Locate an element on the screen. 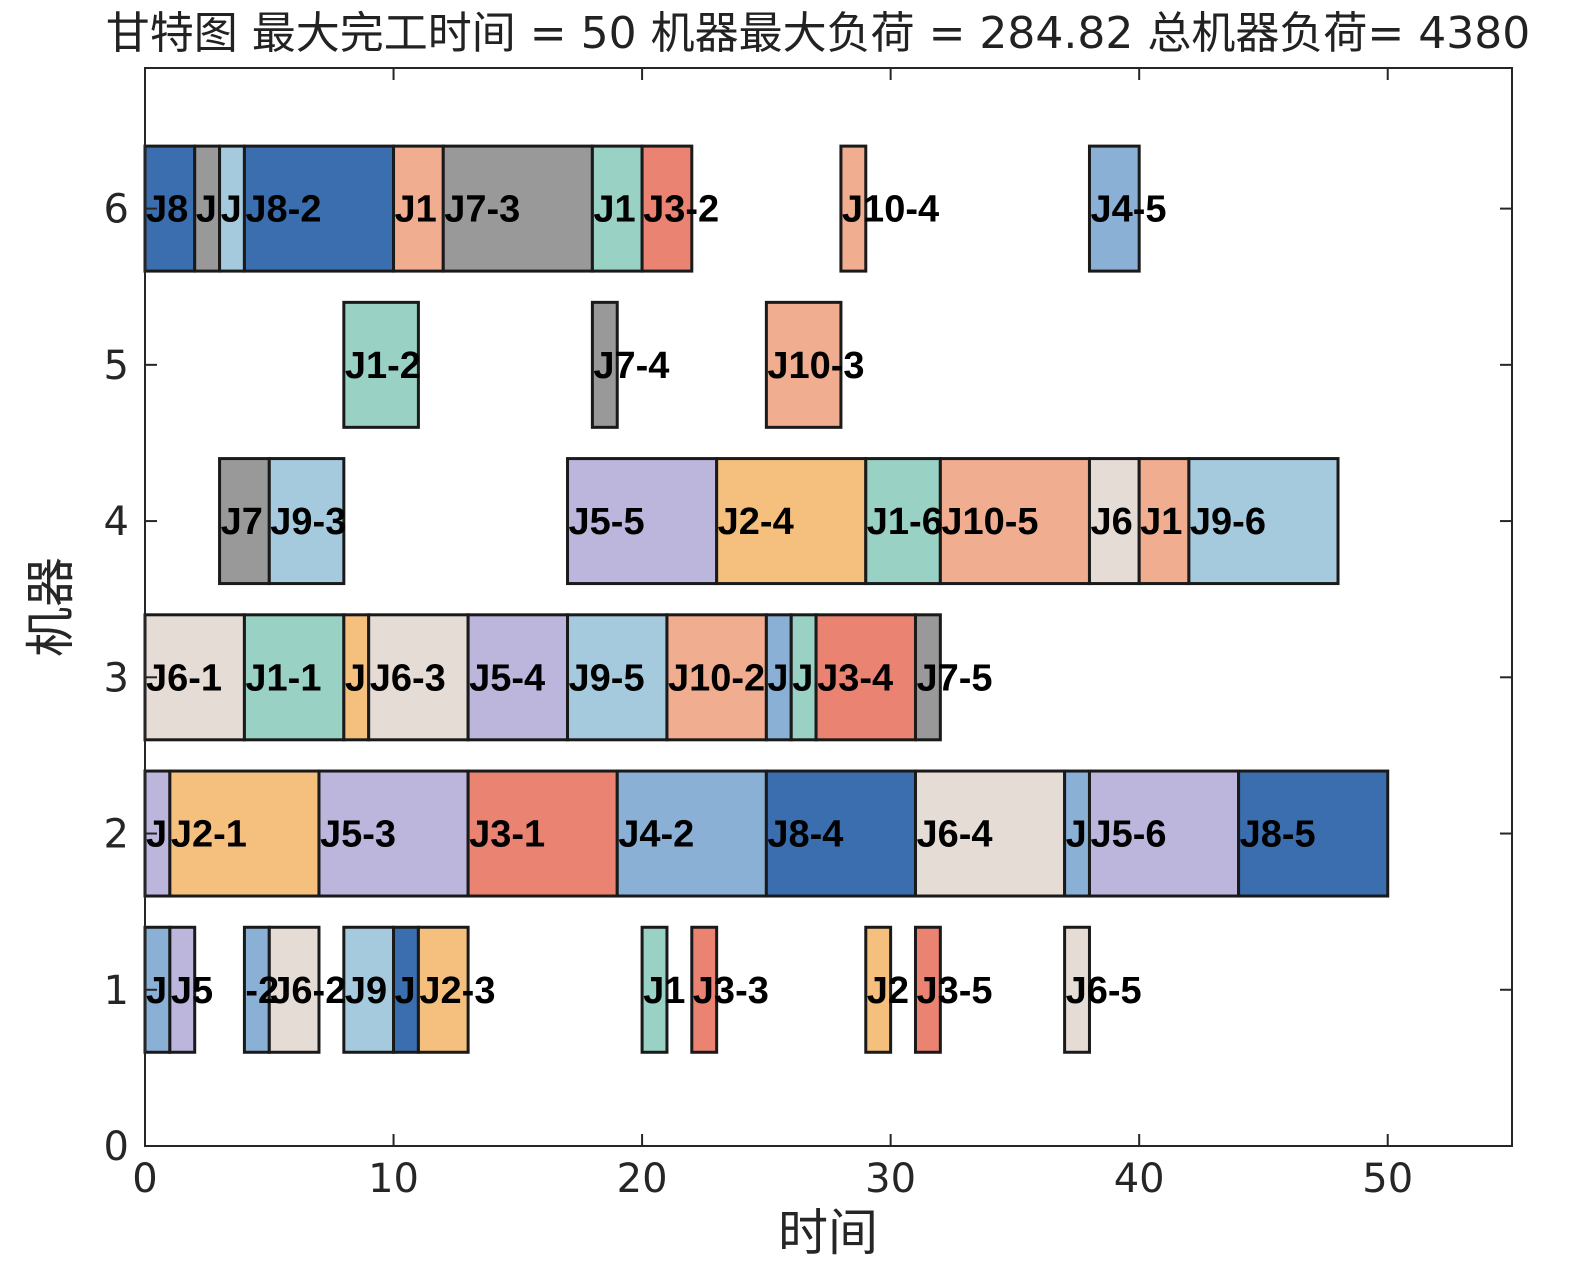 The image size is (1580, 1282). y-tick-label: 4 is located at coordinates (116, 522).